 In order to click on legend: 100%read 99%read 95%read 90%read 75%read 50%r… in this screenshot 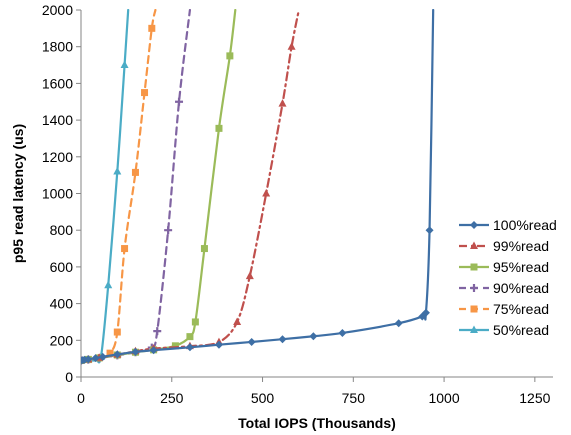, I will do `click(508, 277)`.